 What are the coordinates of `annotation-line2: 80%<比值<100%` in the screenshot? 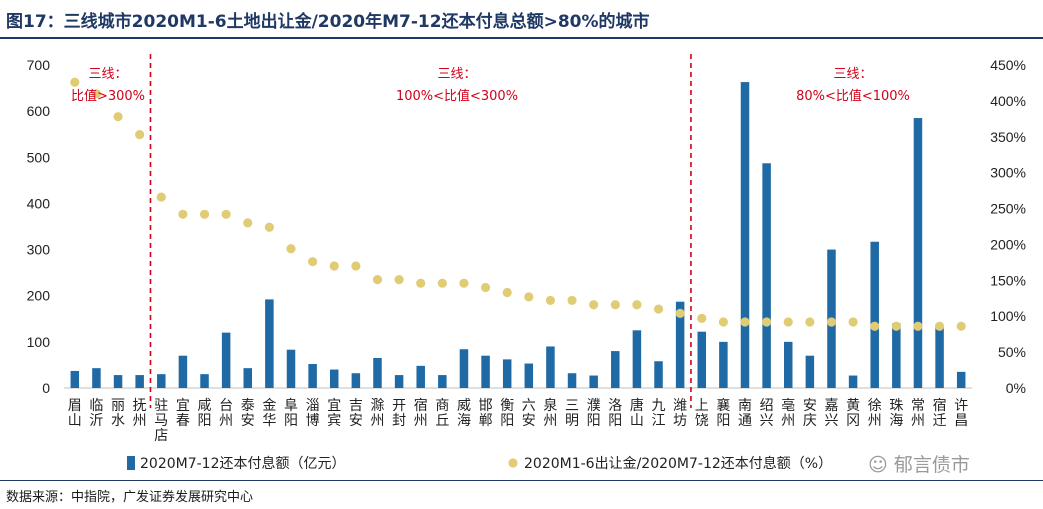 It's located at (853, 96).